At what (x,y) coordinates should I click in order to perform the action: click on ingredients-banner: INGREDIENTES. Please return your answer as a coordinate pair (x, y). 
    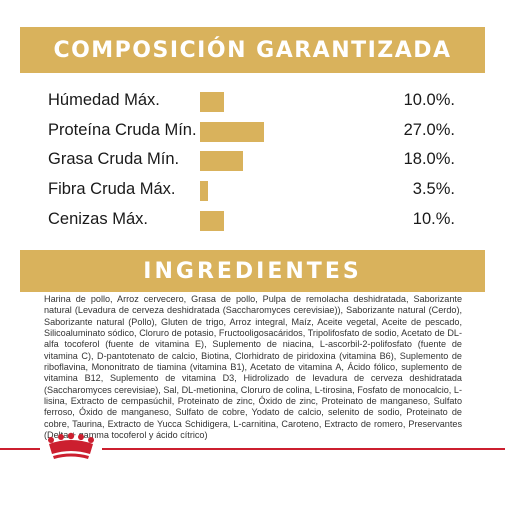
    Looking at the image, I should click on (252, 271).